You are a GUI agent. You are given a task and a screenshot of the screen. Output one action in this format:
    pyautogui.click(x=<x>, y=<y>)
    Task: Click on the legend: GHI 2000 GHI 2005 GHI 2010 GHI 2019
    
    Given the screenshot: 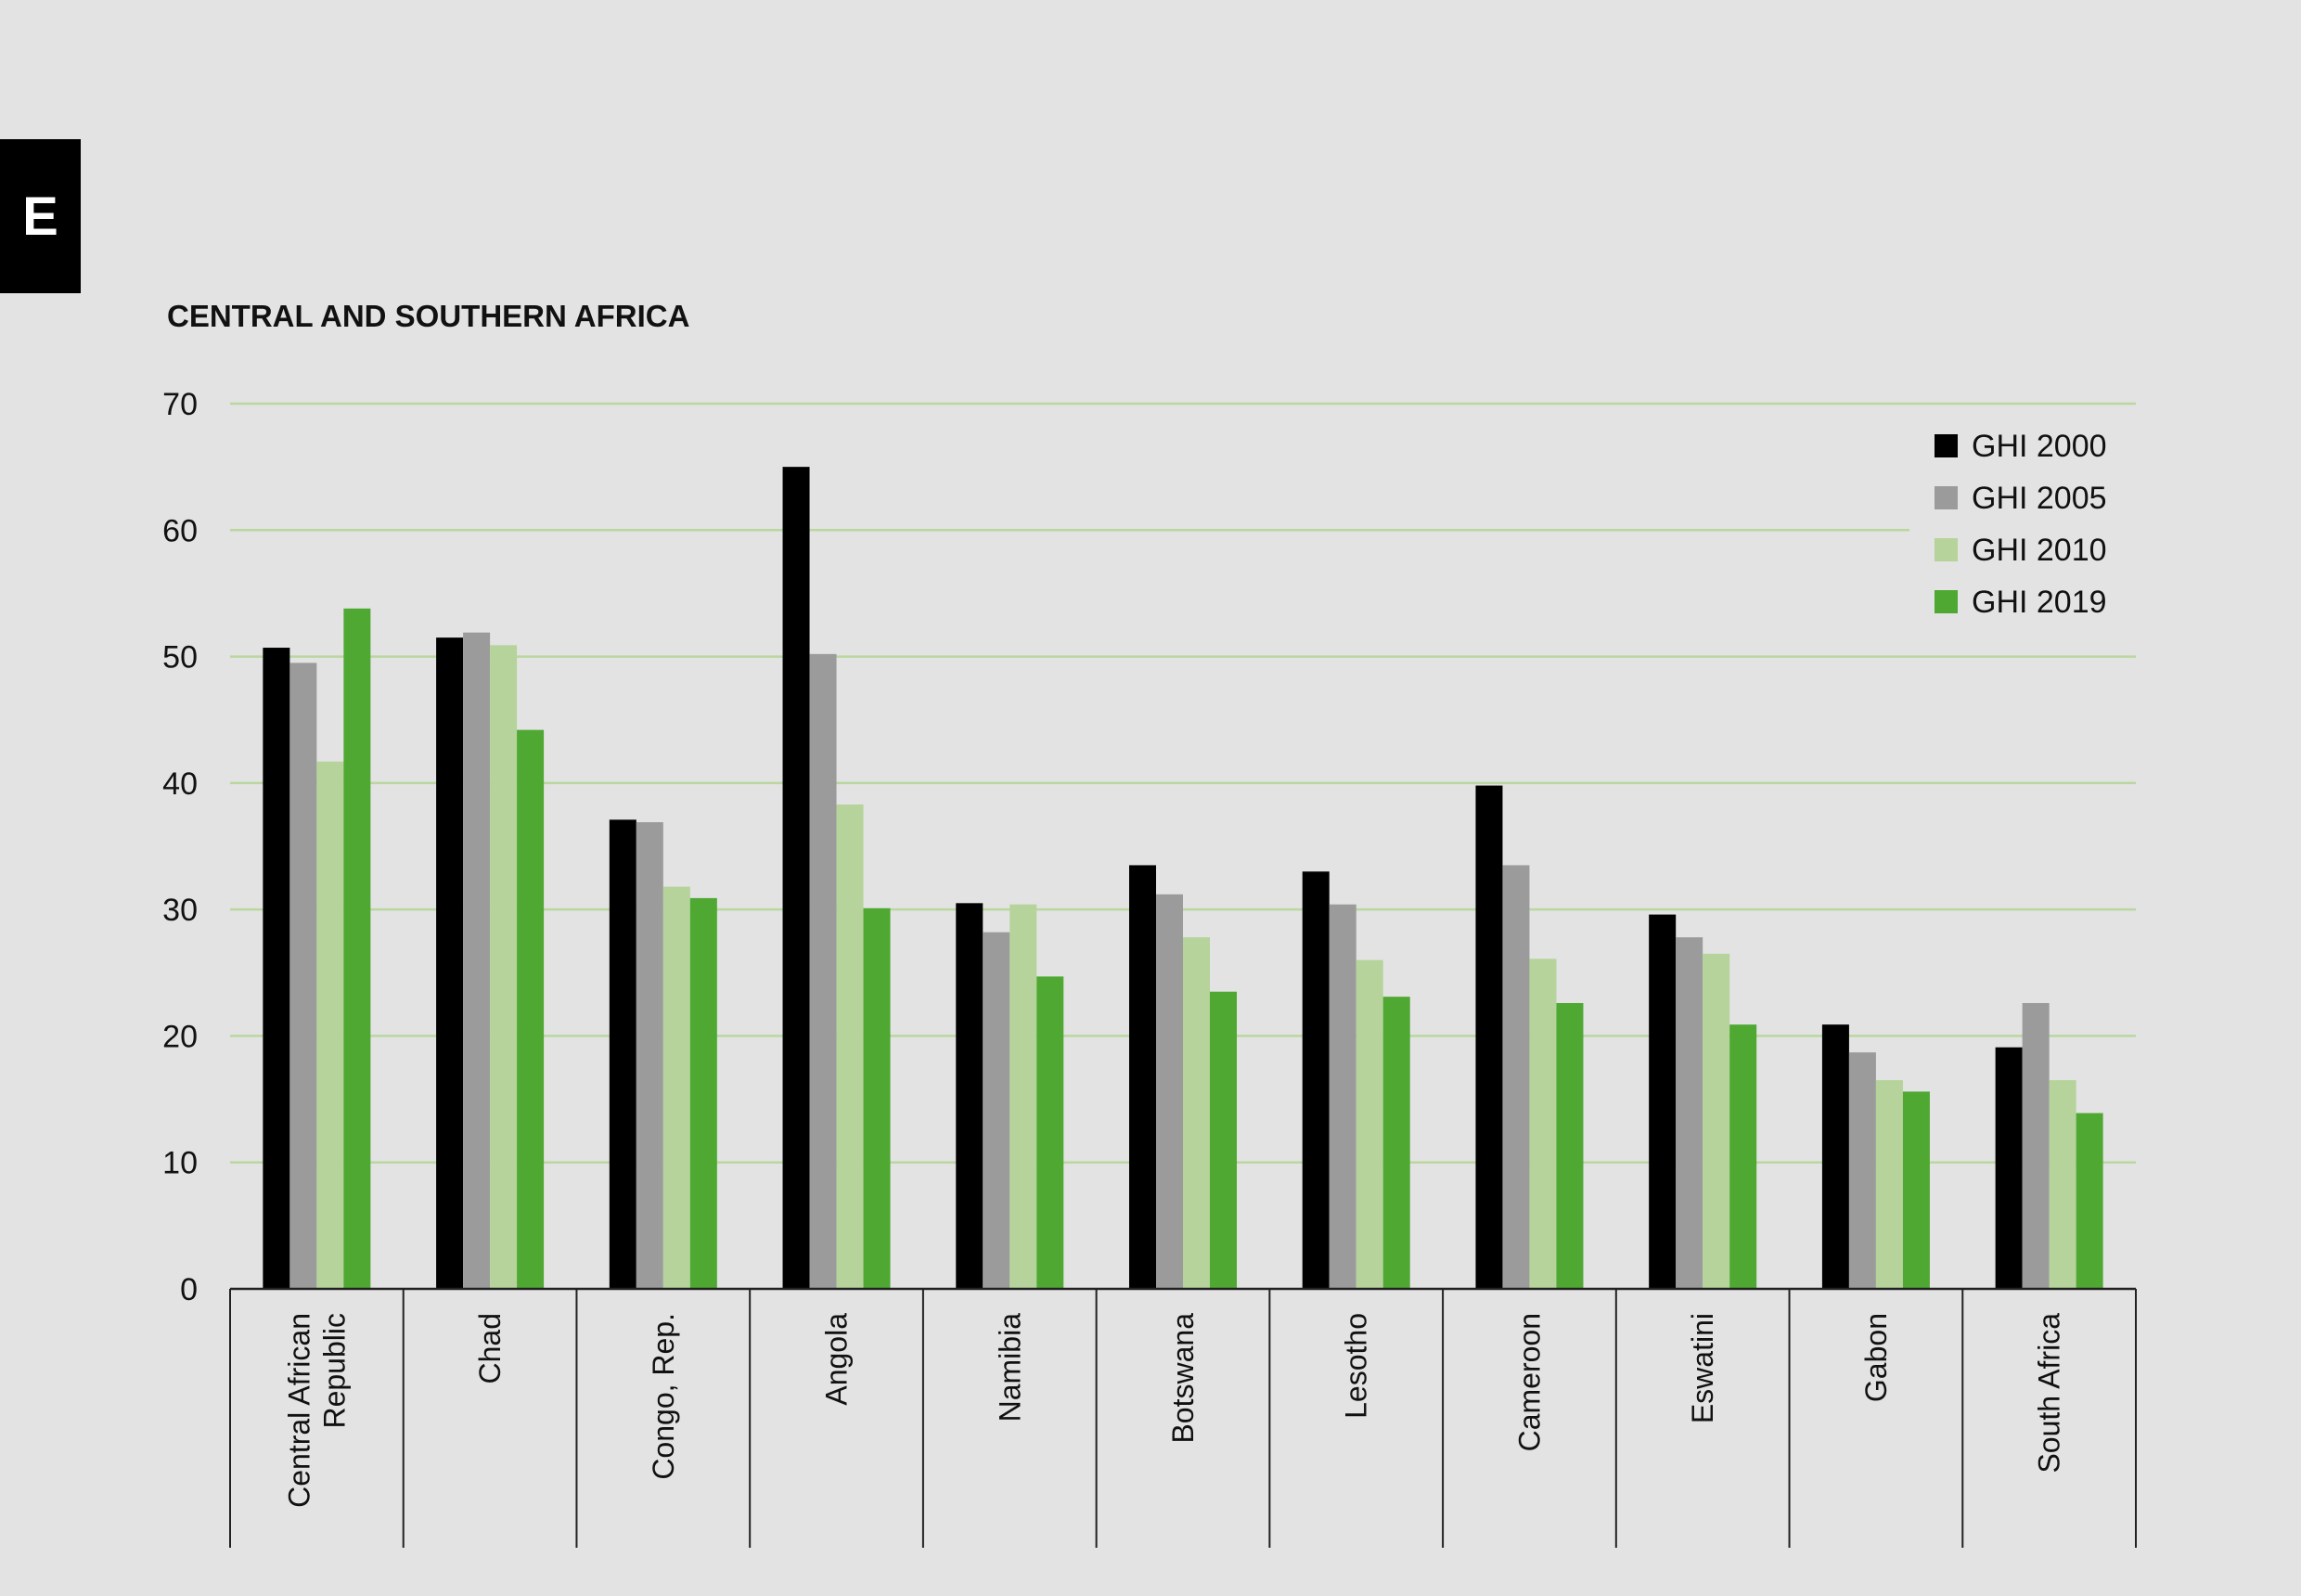 What is the action you would take?
    pyautogui.click(x=2021, y=524)
    